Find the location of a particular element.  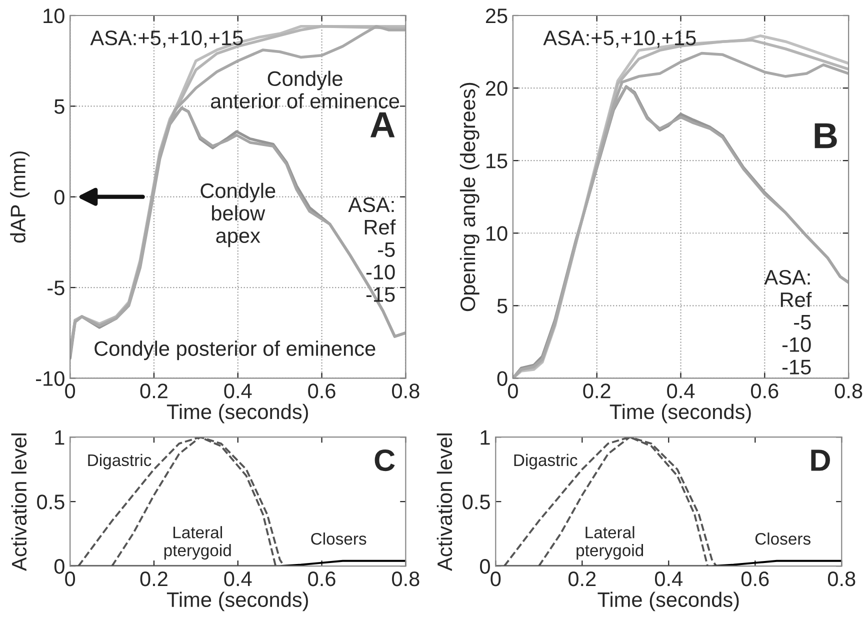

y-tick-label: 20 is located at coordinates (497, 88).